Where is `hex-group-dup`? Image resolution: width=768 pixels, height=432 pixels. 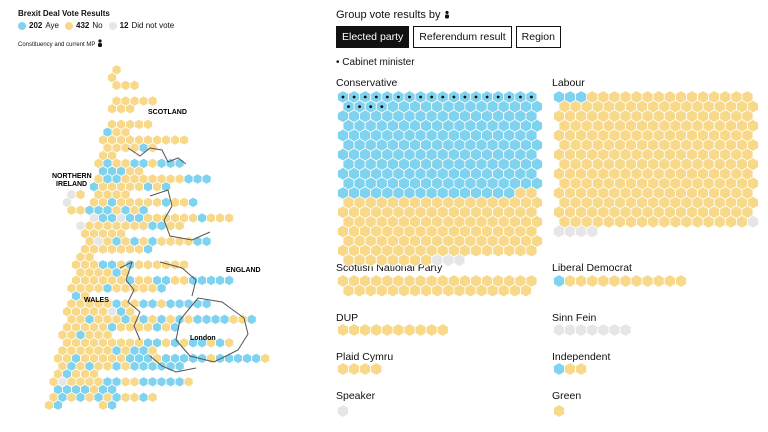
hex-group-dup is located at coordinates (393, 330).